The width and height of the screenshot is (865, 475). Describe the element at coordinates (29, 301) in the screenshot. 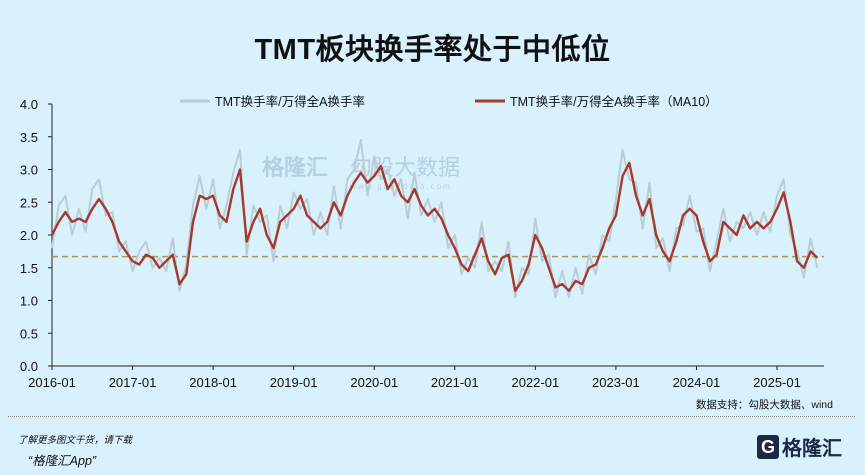

I see `y-tick-label: 1.0` at that location.